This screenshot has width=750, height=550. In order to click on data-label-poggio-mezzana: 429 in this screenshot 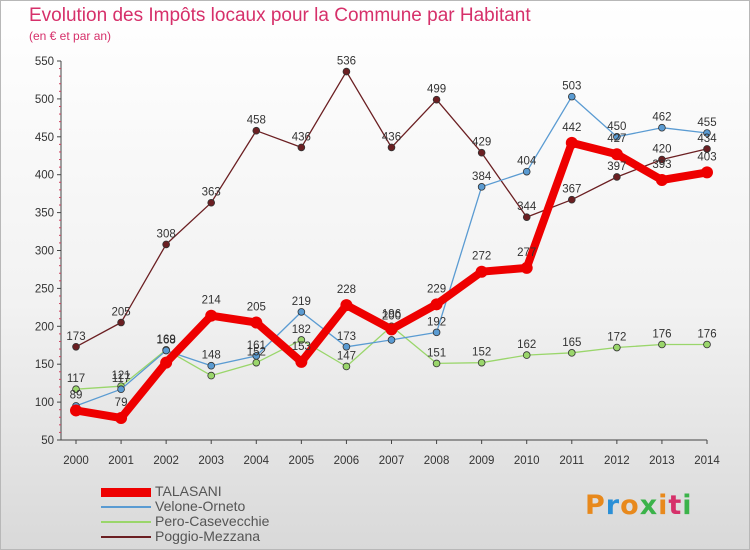, I will do `click(481, 143)`.